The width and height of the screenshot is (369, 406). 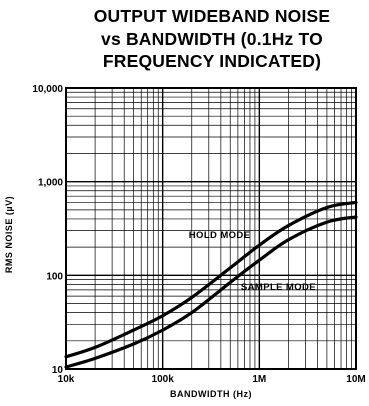 I want to click on x-tick-label: 10k, so click(x=66, y=379).